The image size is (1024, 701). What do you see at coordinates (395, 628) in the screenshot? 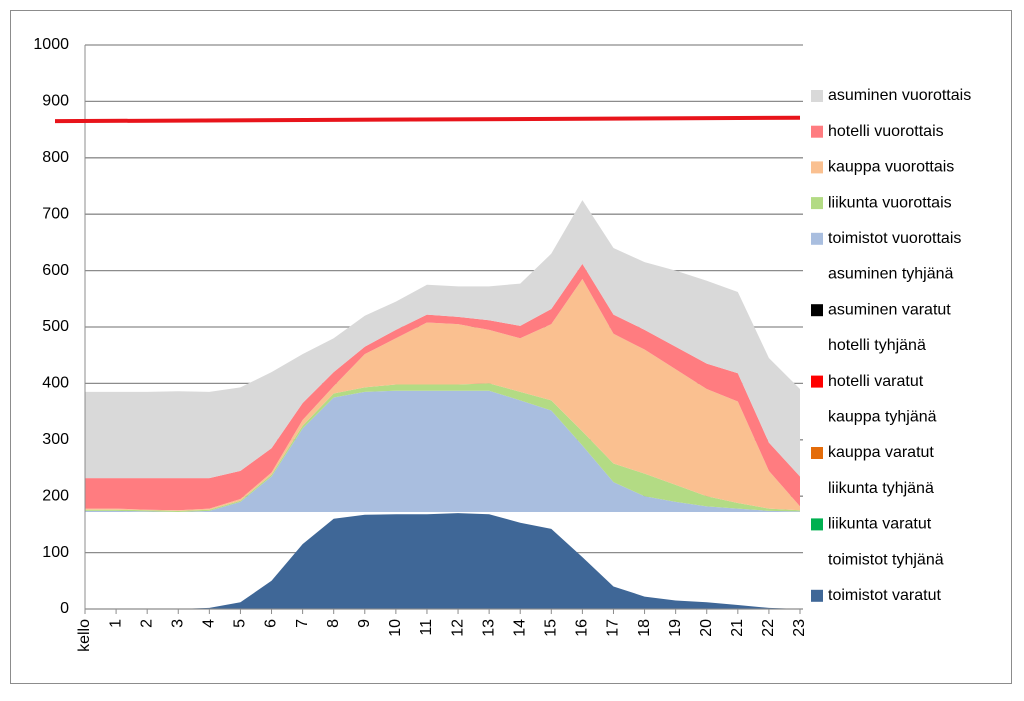
I see `x-tick-label: 10` at bounding box center [395, 628].